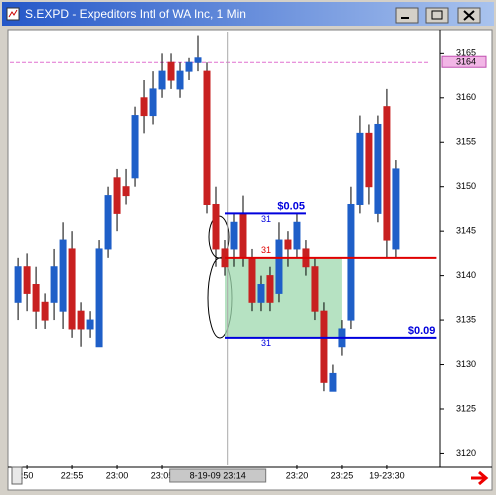  Describe the element at coordinates (466, 408) in the screenshot. I see `y-tick-label: 3125` at that location.